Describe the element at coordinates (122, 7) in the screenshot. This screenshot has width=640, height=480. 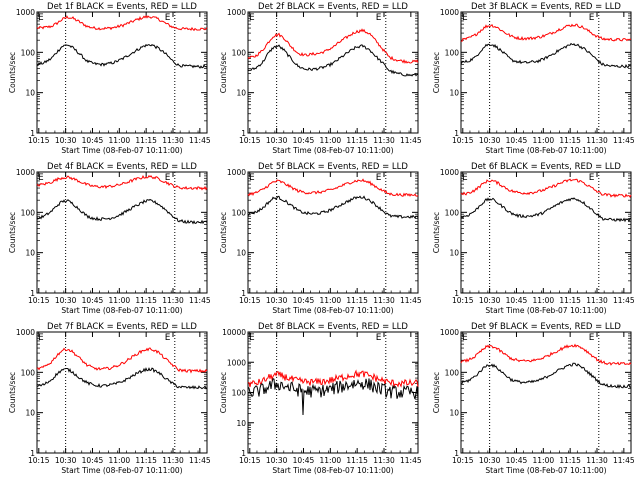
I see `chart-title: Det 1f BLACK = Events, RED = LLD` at that location.